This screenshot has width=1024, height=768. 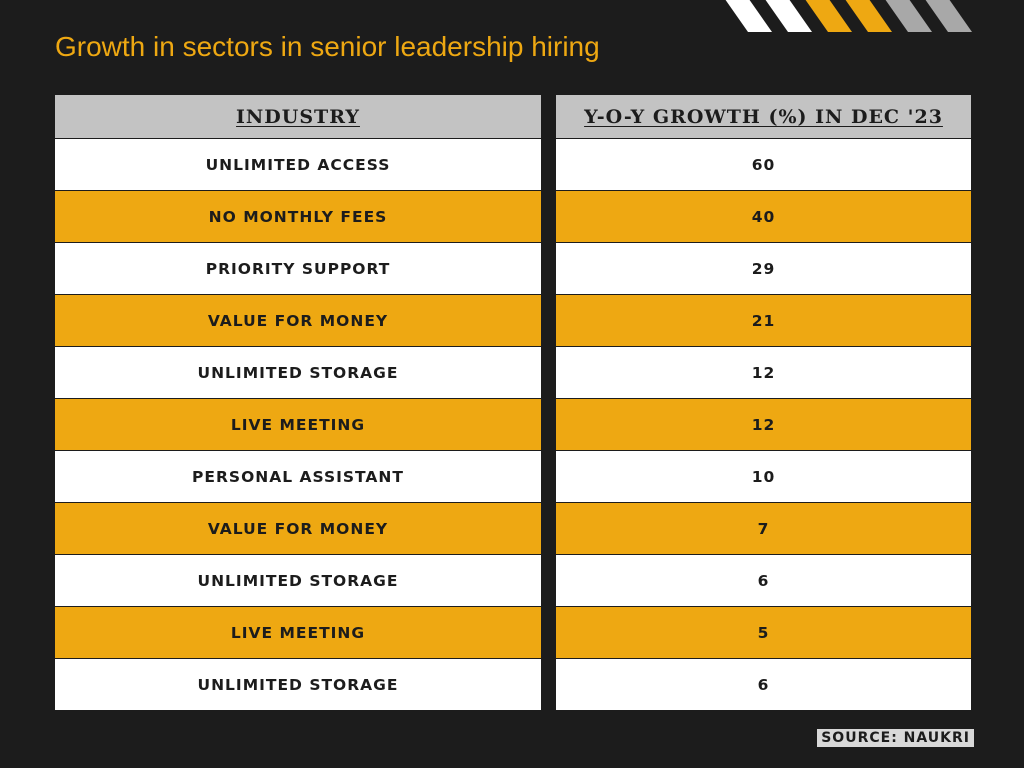 I want to click on growth-cell: 5, so click(x=763, y=632).